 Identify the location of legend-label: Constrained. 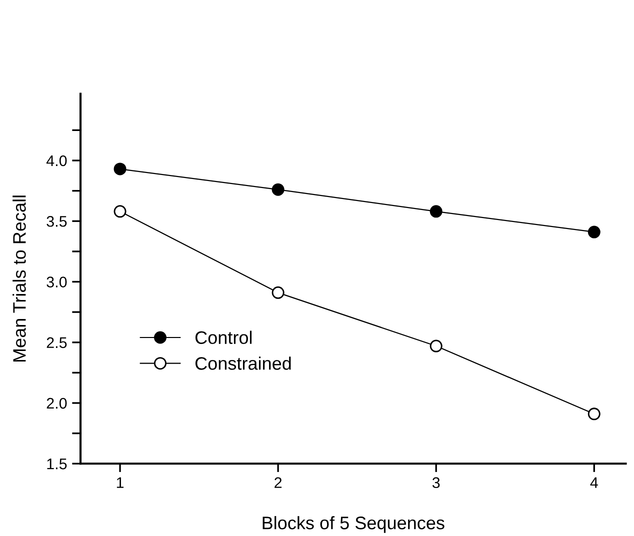
(243, 363).